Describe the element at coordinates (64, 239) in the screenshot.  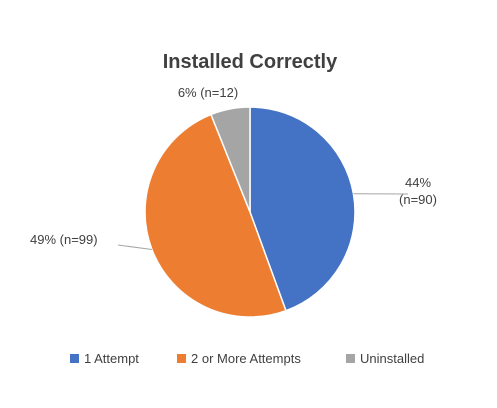
I see `data-label-2-or-more-attempts: 49% (n=99)` at that location.